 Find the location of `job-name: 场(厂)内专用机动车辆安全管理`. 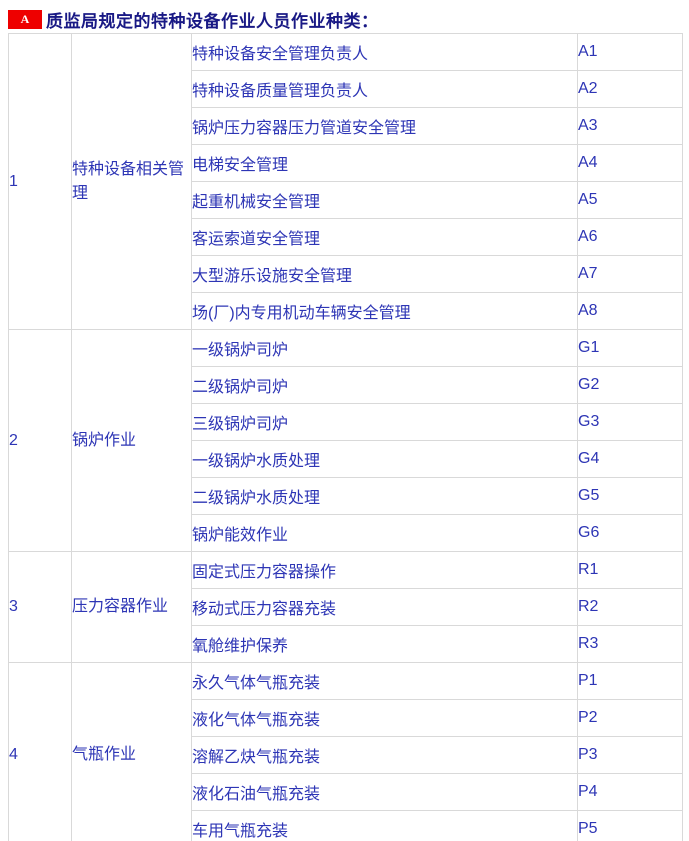

job-name: 场(厂)内专用机动车辆安全管理 is located at coordinates (384, 311).